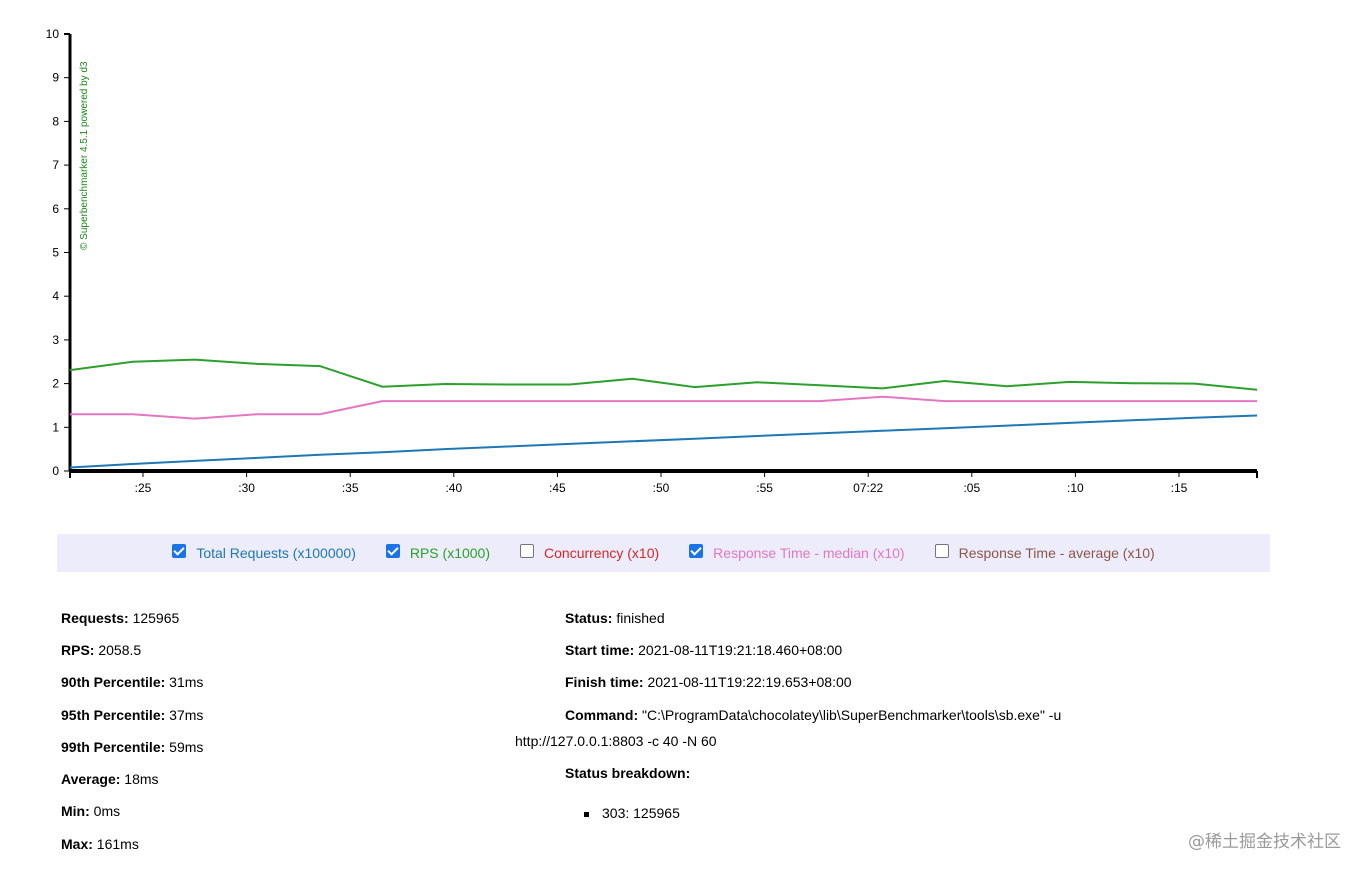 The width and height of the screenshot is (1363, 871). Describe the element at coordinates (132, 747) in the screenshot. I see `stat-p99: 99th Percentile: 59ms` at that location.